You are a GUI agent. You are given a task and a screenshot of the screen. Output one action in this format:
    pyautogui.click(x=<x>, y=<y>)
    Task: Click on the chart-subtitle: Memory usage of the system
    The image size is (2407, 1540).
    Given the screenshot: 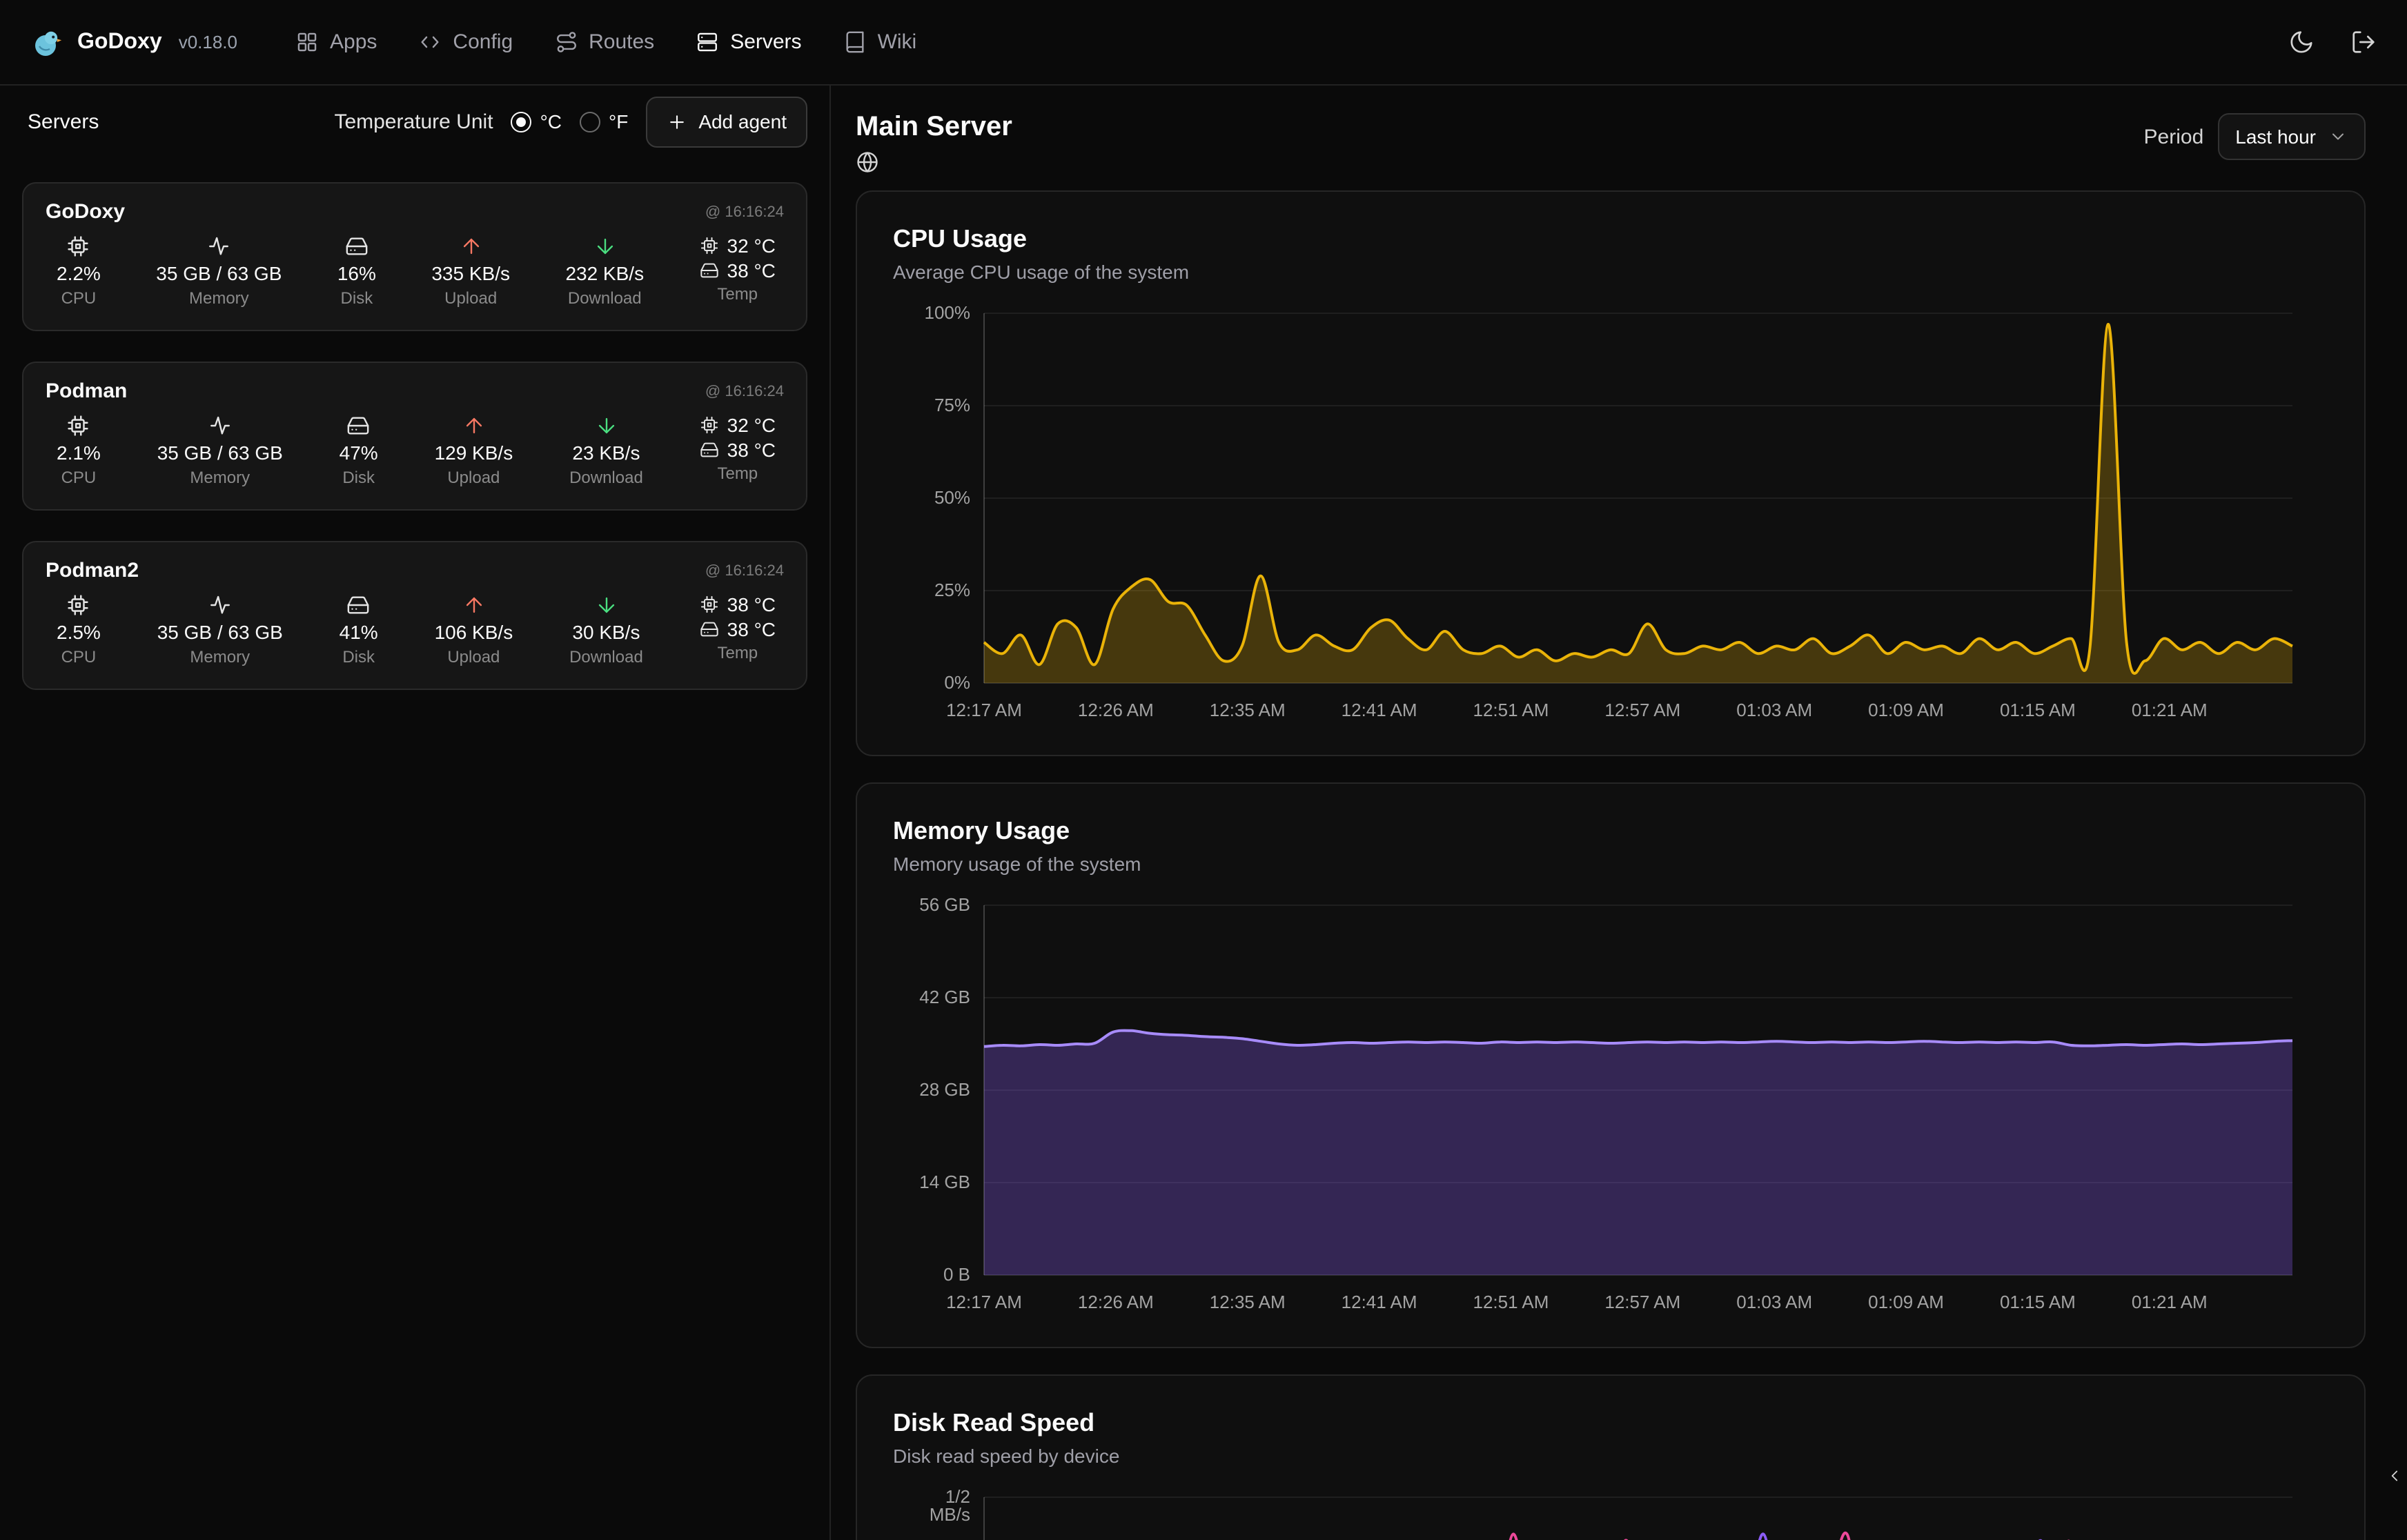 What is the action you would take?
    pyautogui.click(x=1017, y=864)
    